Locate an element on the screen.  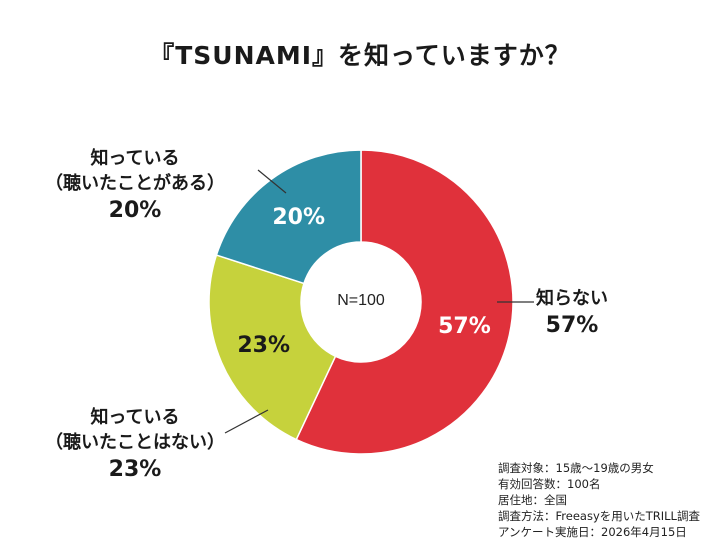
note-line: アンケート実施日：2026年4月15日 is located at coordinates (592, 532).